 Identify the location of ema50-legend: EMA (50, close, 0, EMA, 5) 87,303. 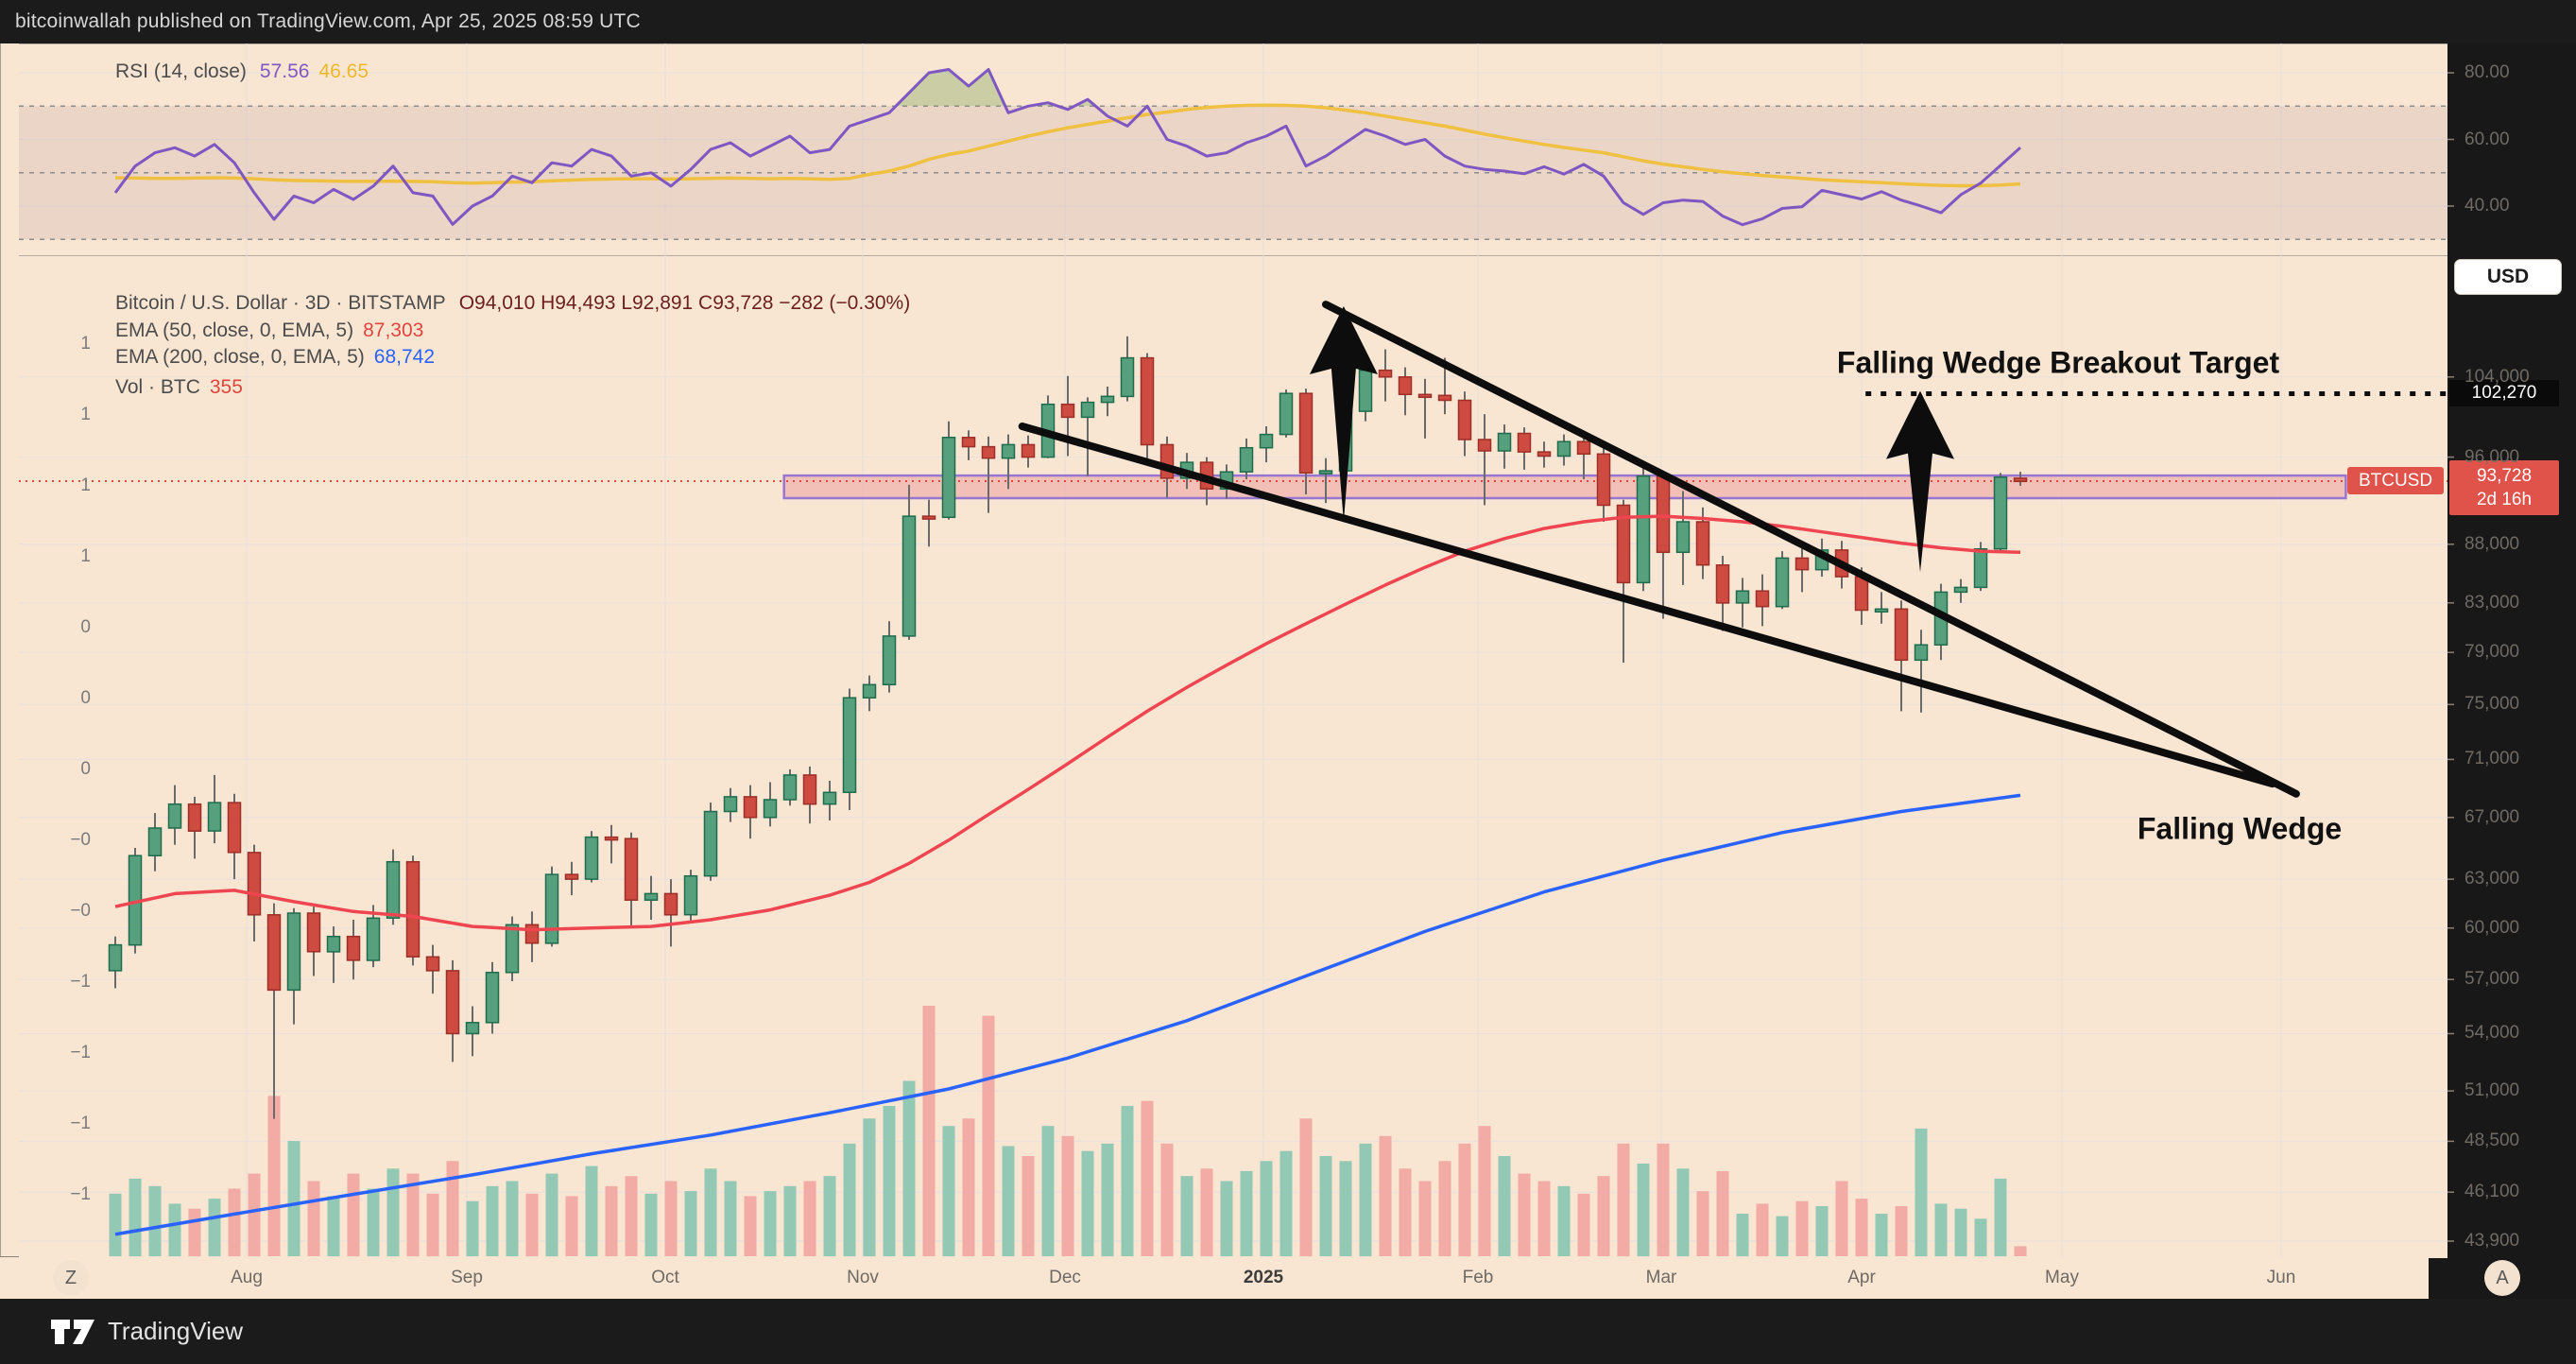
(269, 330).